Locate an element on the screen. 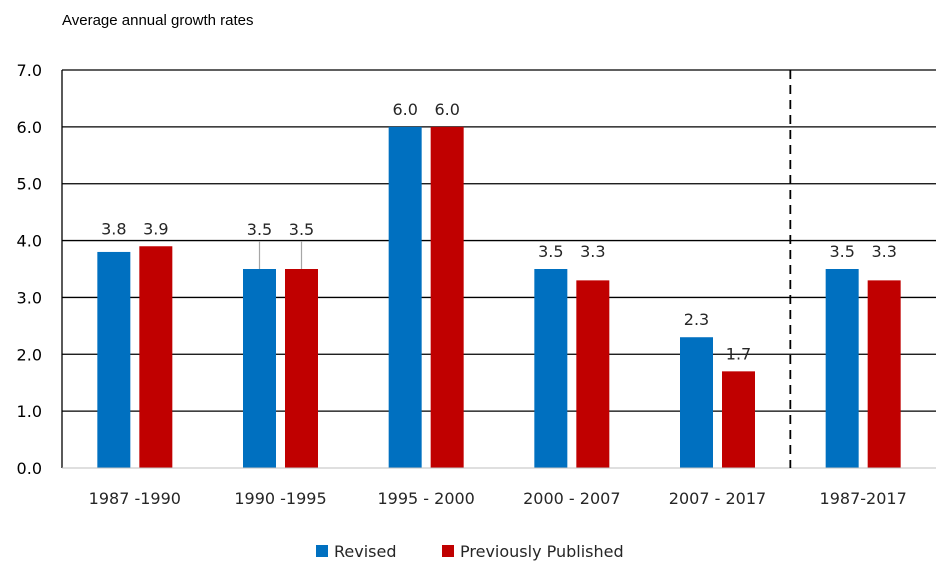 This screenshot has width=936, height=569. y-tick-label: 5.0 is located at coordinates (29, 184).